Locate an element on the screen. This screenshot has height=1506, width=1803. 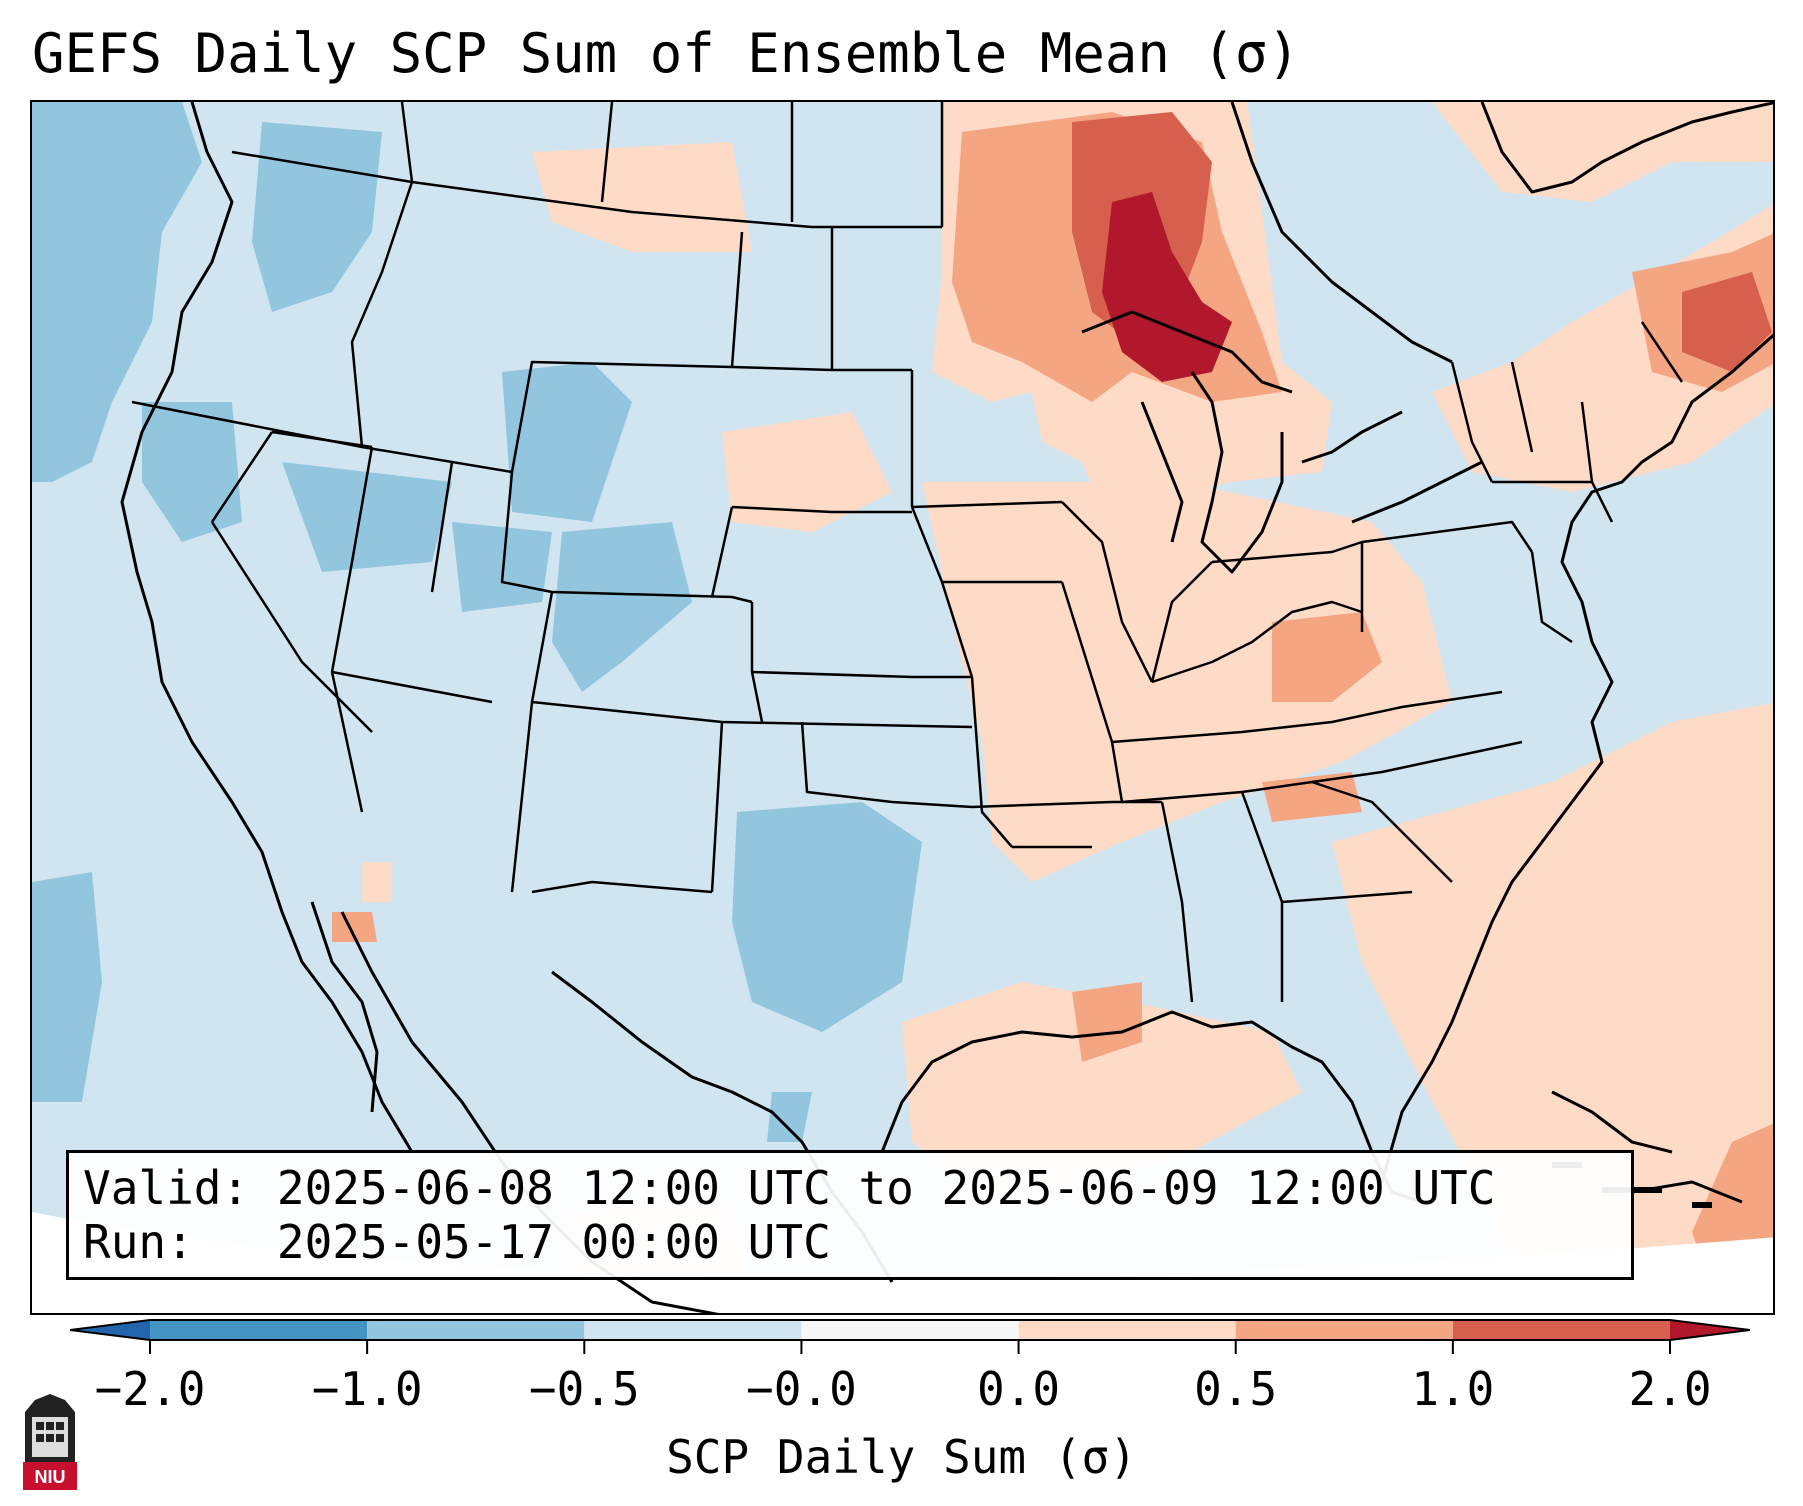
colorbar-tick-label: 0.0 is located at coordinates (1019, 1389).